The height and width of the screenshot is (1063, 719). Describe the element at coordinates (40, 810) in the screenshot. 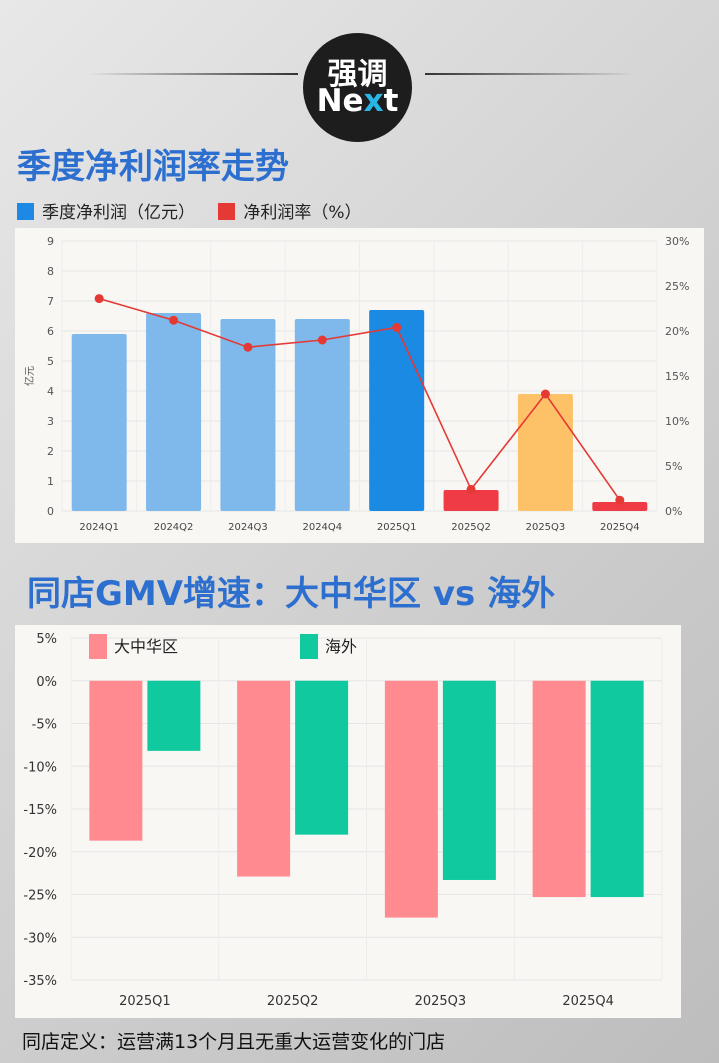

I see `y-tick-label: -15%` at that location.